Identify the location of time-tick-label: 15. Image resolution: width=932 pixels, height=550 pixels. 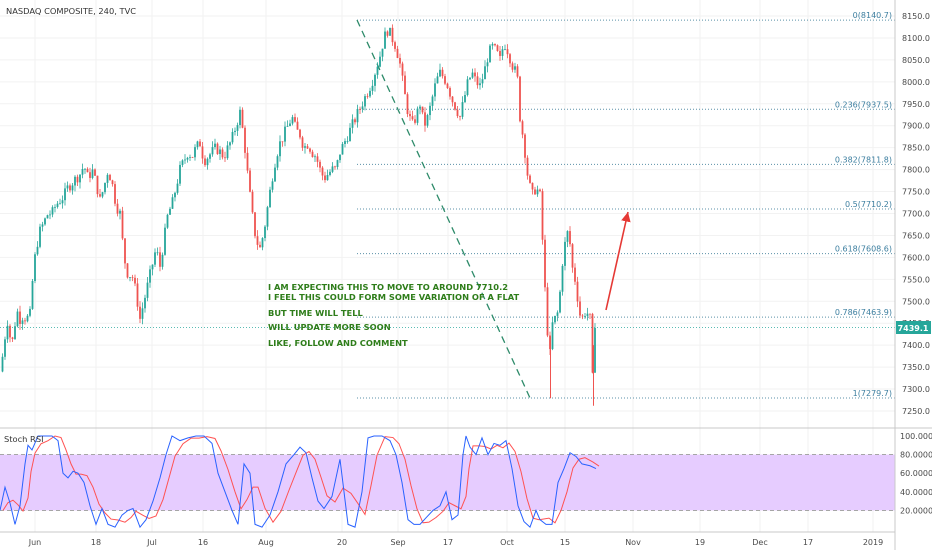
(565, 542).